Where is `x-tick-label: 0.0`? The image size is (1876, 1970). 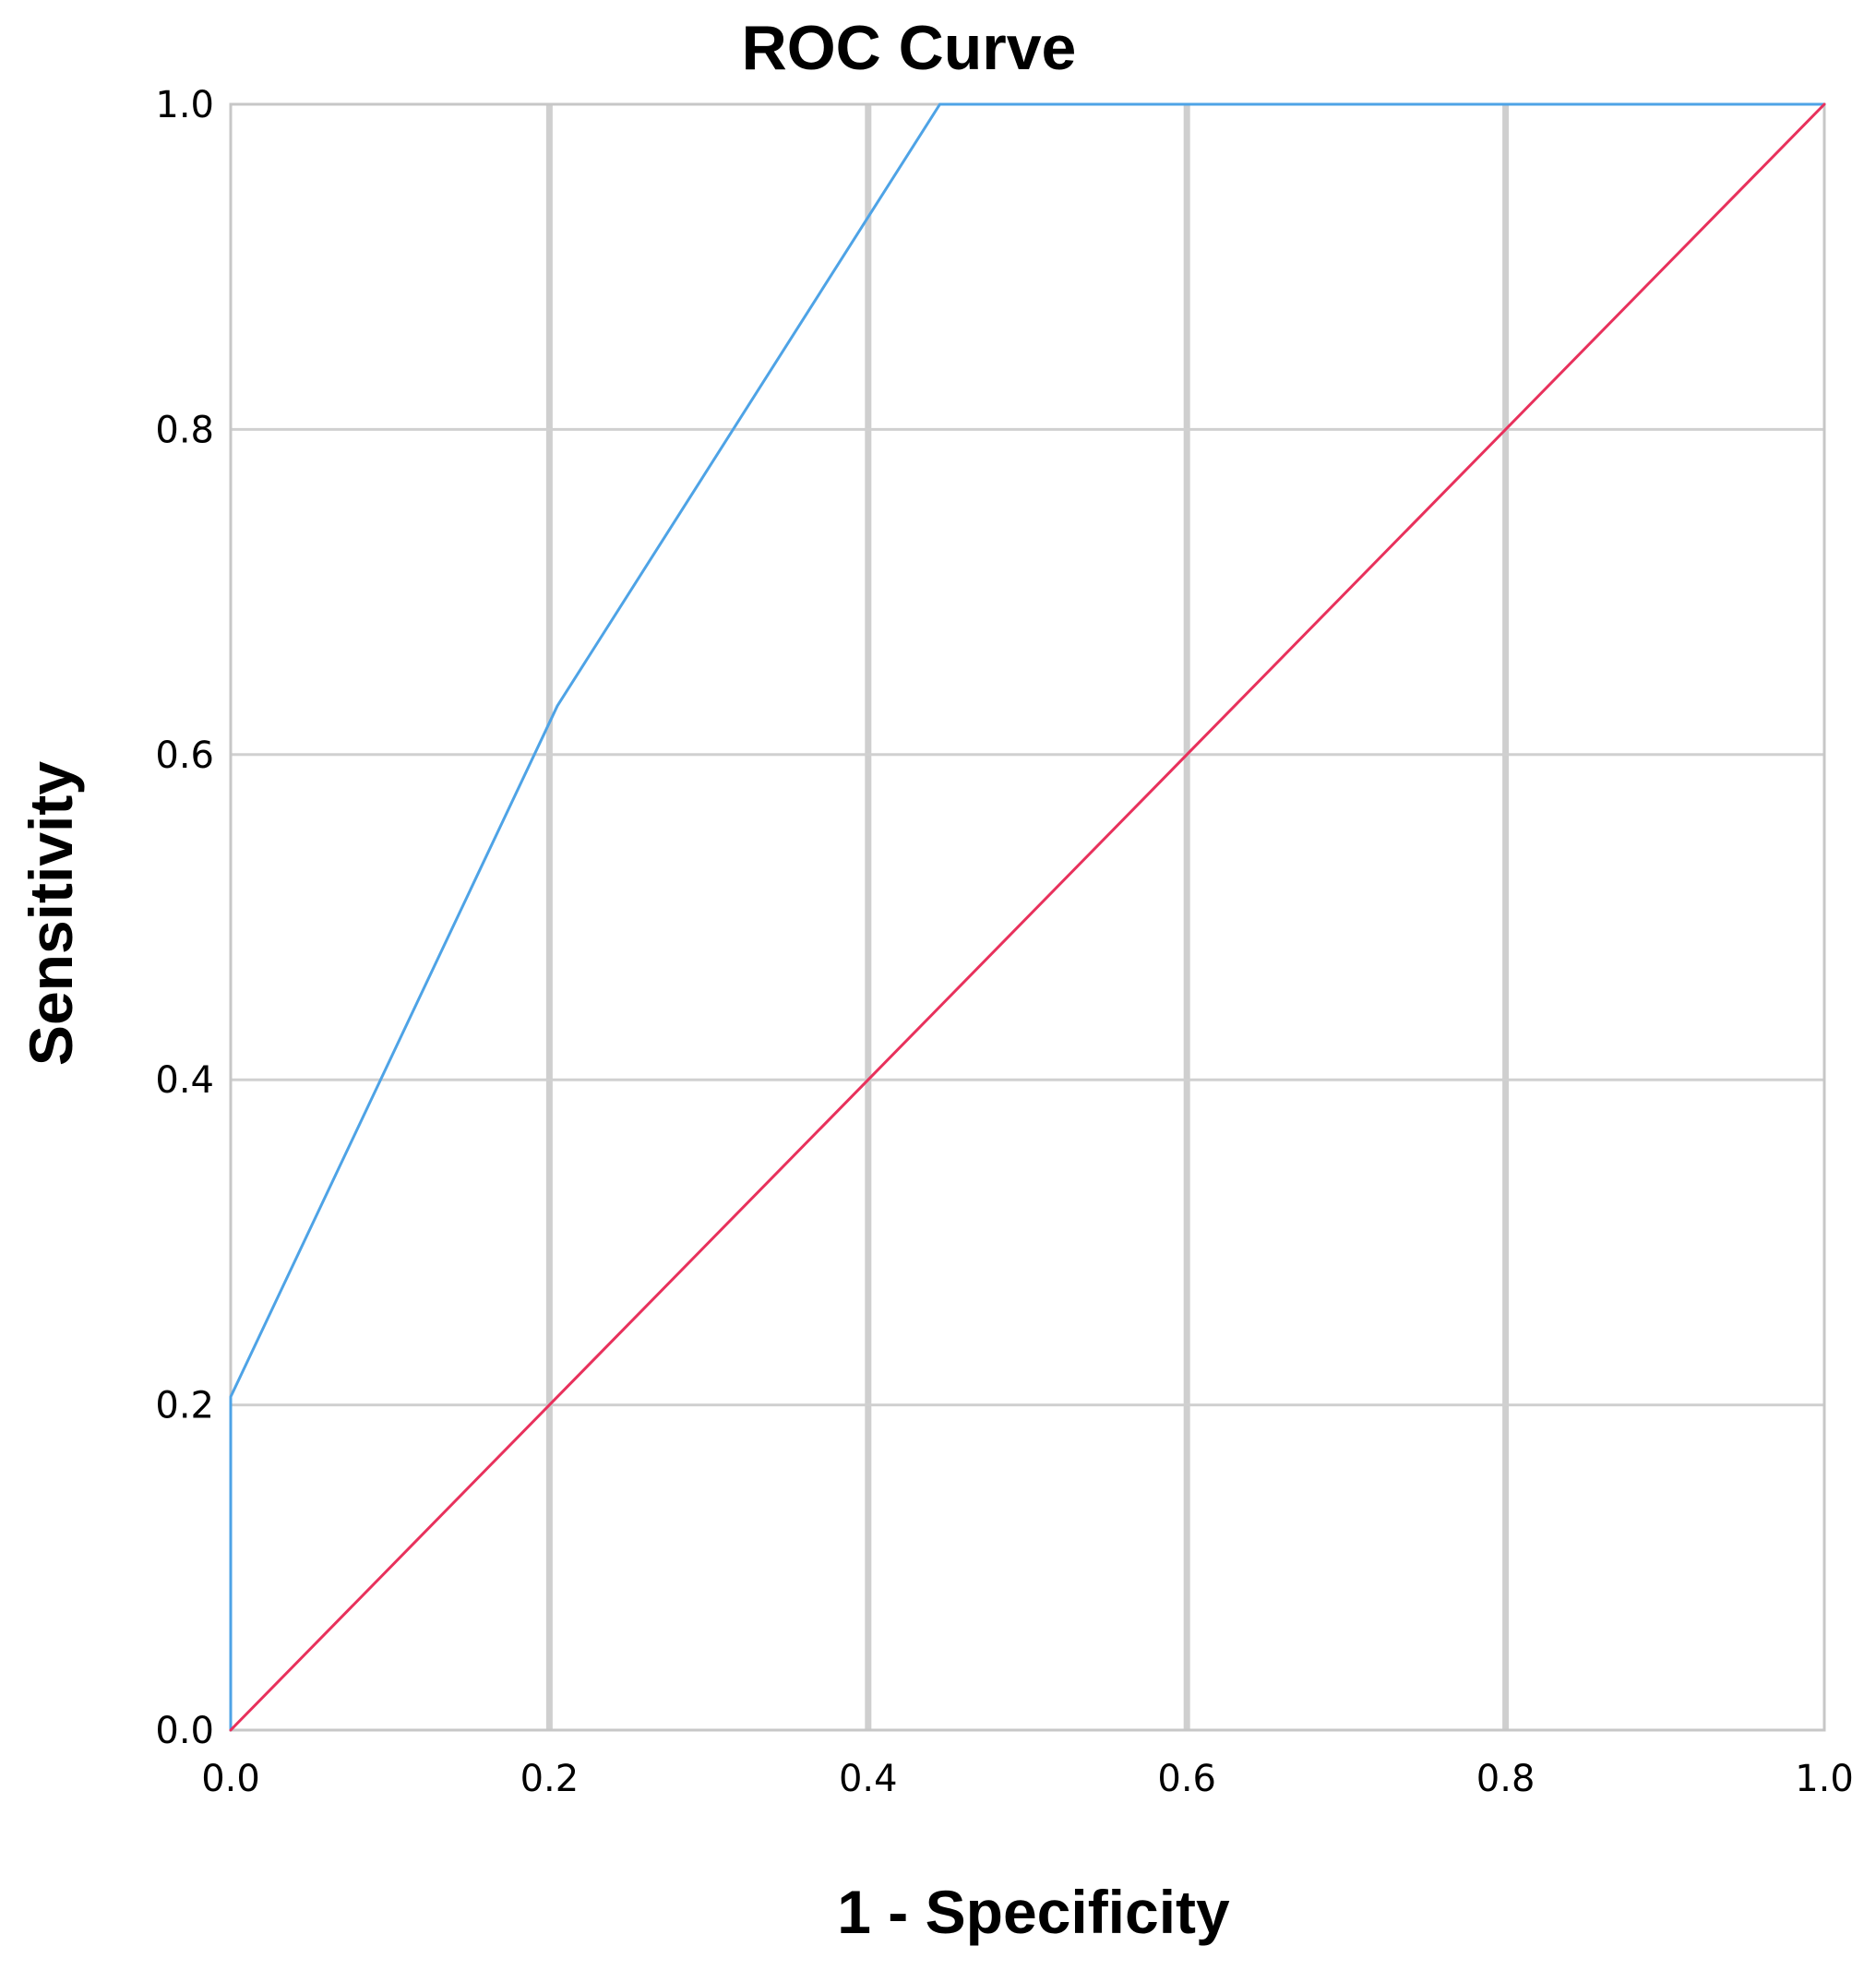
x-tick-label: 0.0 is located at coordinates (231, 1779).